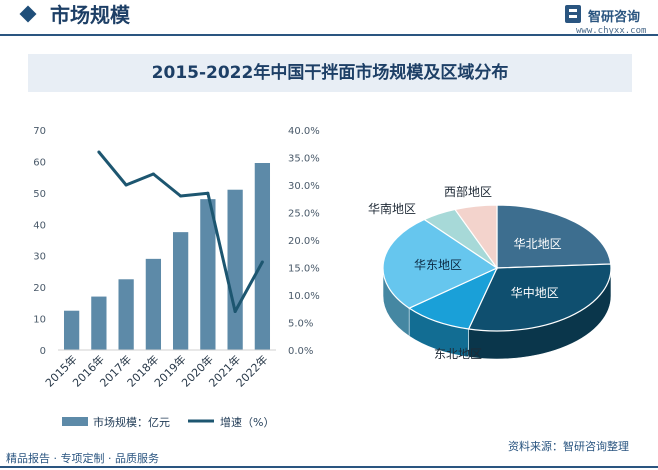 This screenshot has height=470, width=658. I want to click on chart-title: 2015-2022年中国干拌面市场规模及区域分布, so click(330, 73).